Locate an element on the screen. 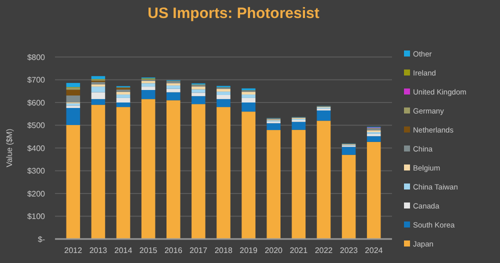 The image size is (500, 263). x-tick-label: 2020 is located at coordinates (274, 250).